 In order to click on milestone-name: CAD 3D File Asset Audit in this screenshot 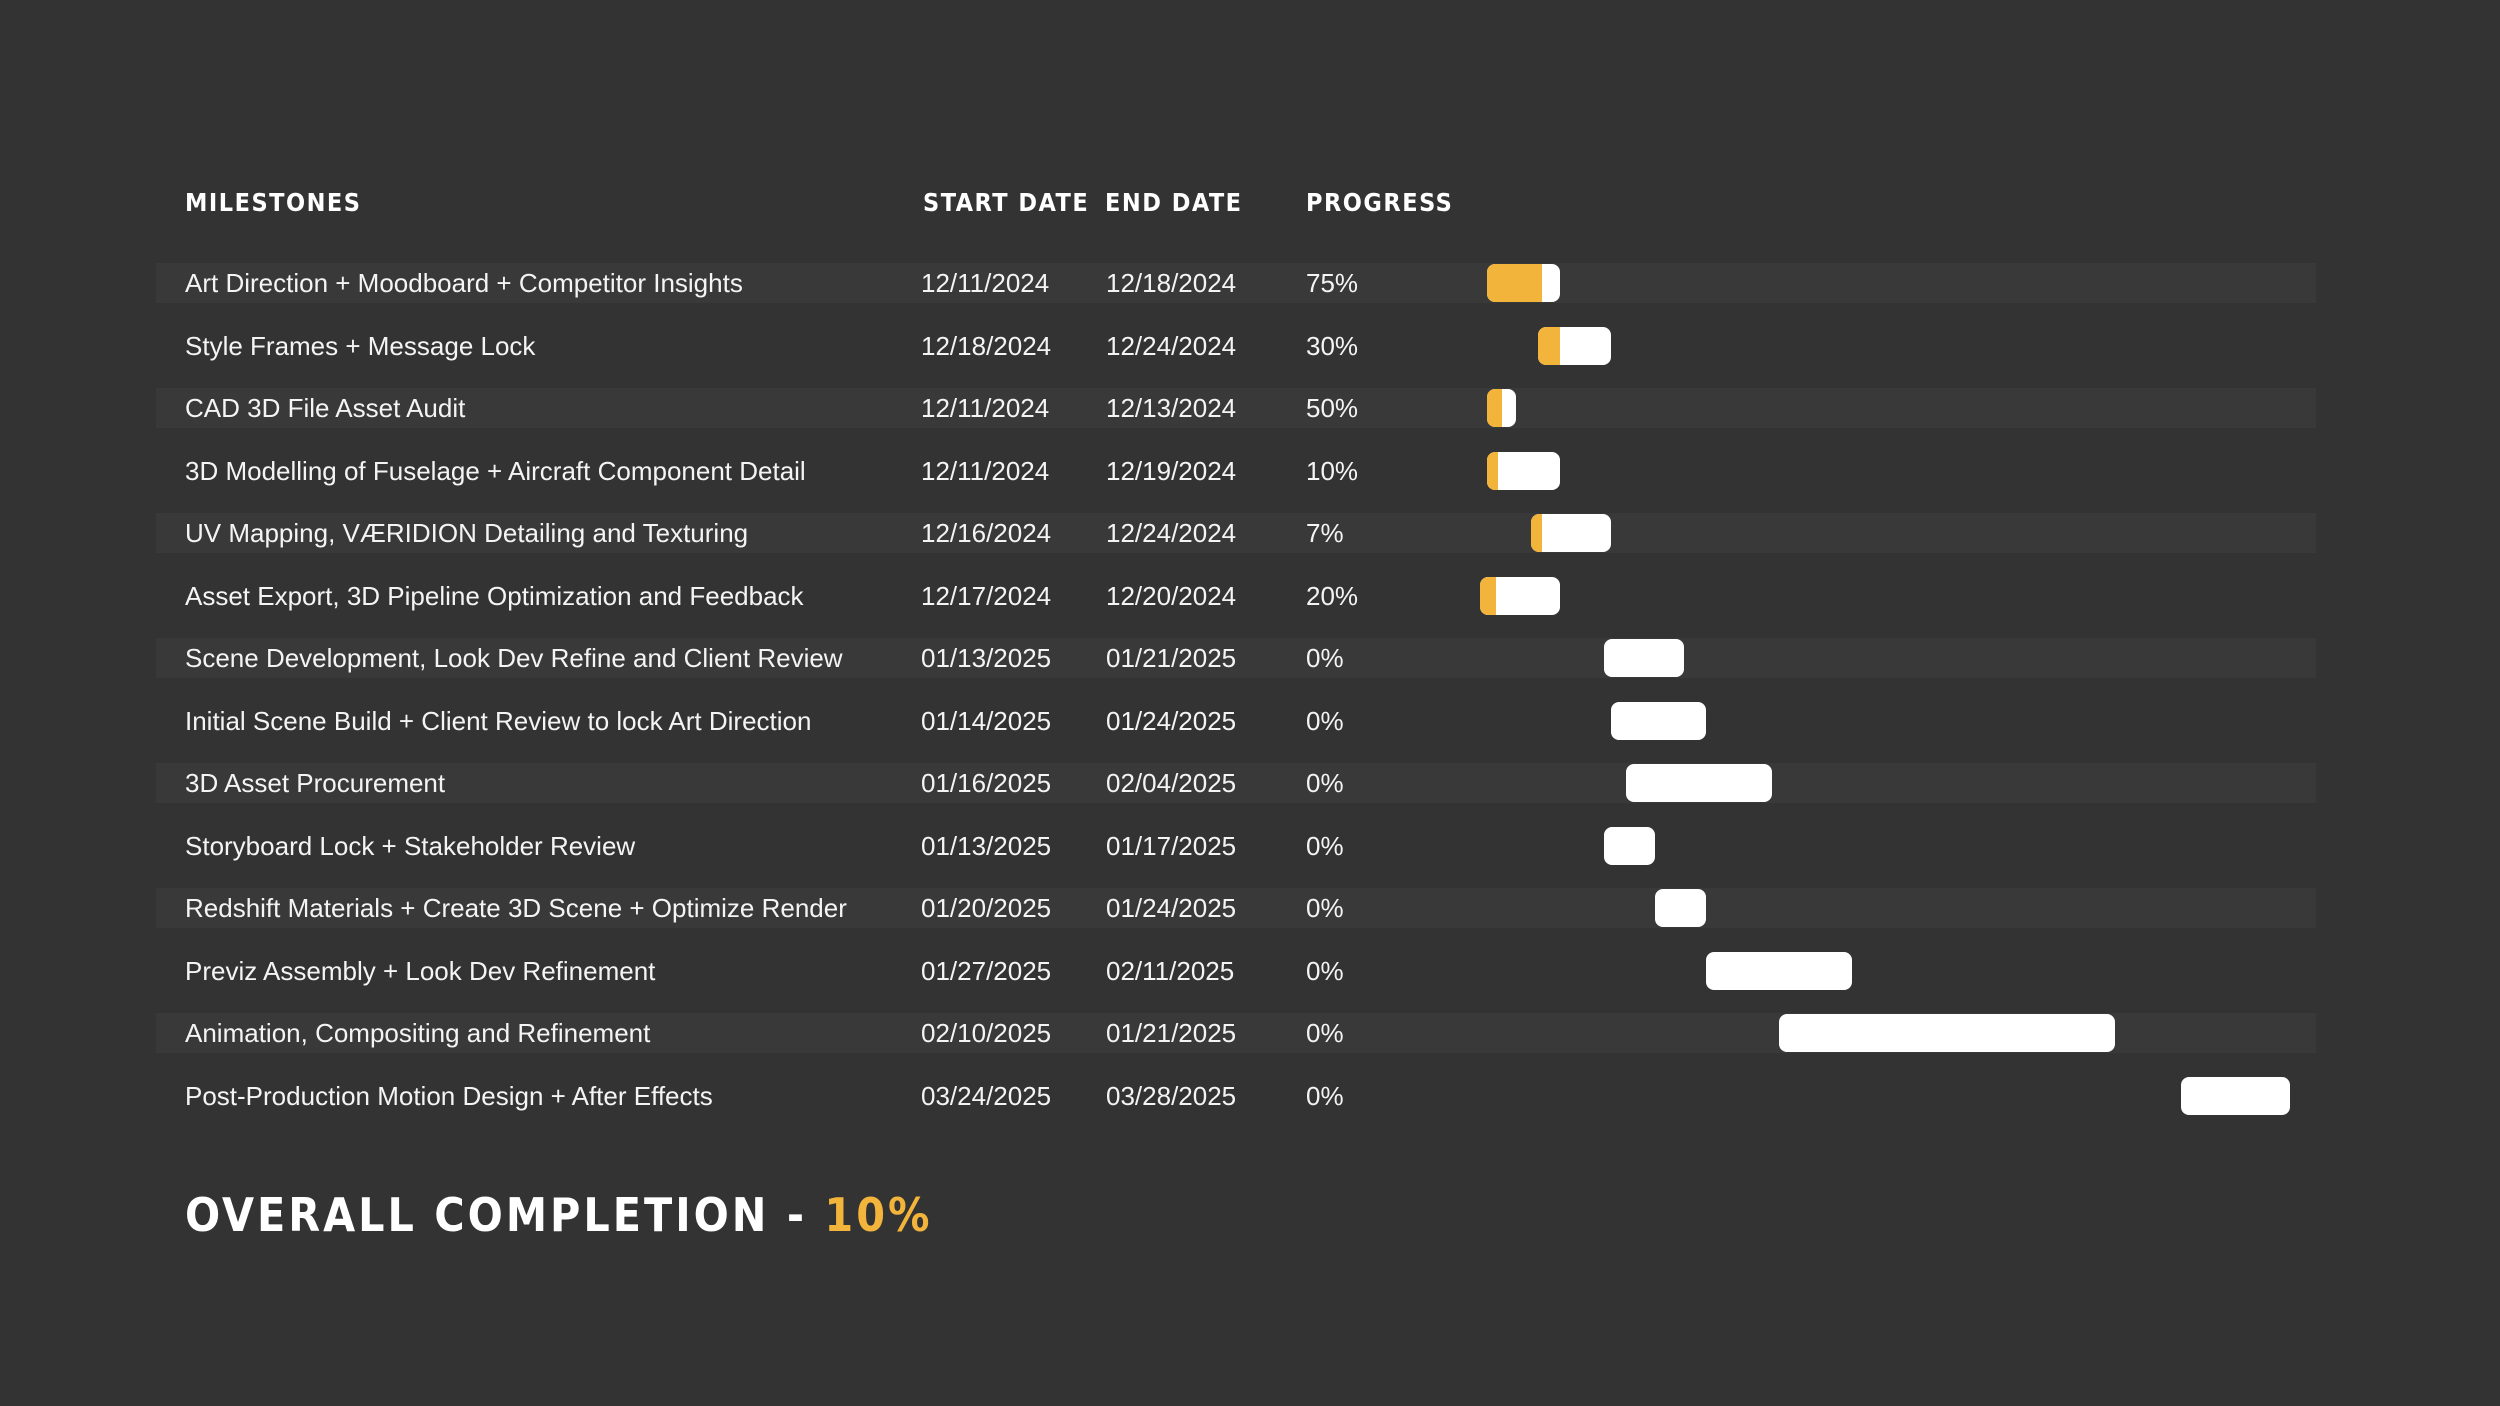, I will do `click(325, 408)`.